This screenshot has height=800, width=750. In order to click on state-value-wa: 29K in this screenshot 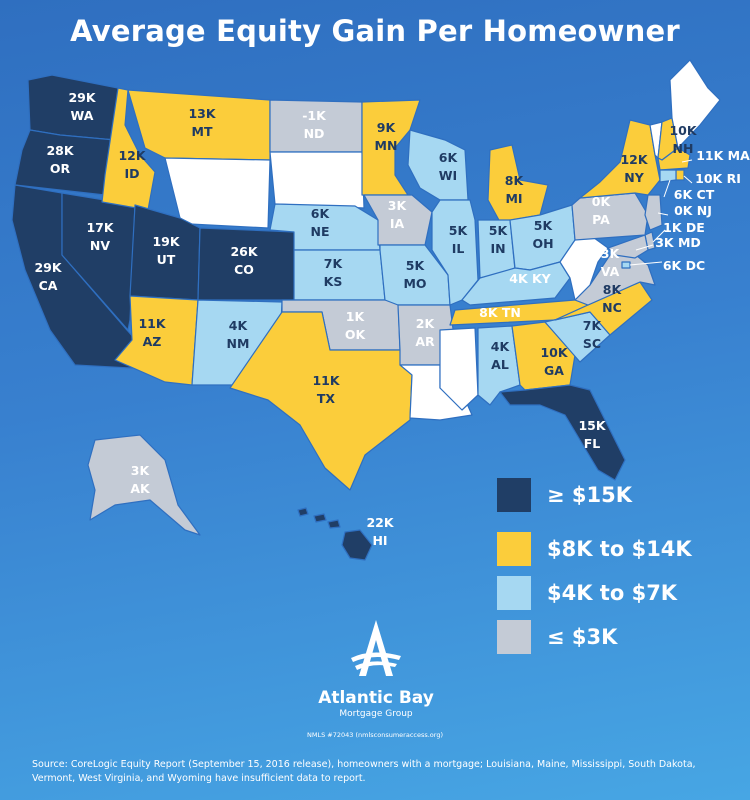, I will do `click(82, 97)`.